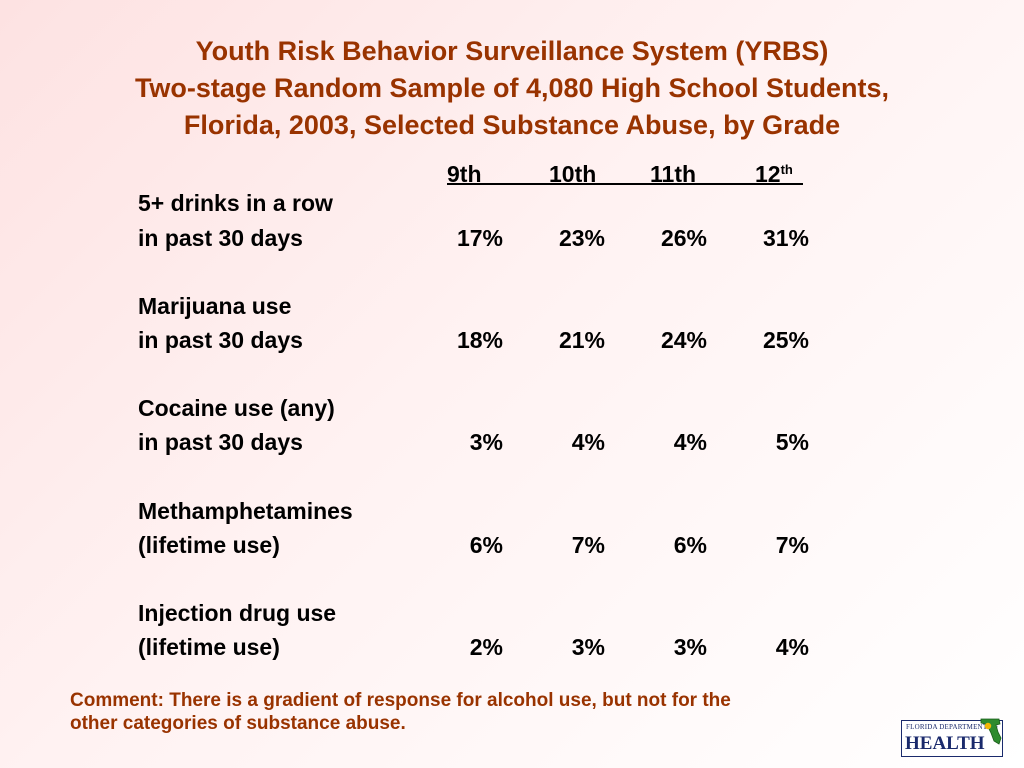  What do you see at coordinates (486, 545) in the screenshot?
I see `cell-meth-9th: 6%` at bounding box center [486, 545].